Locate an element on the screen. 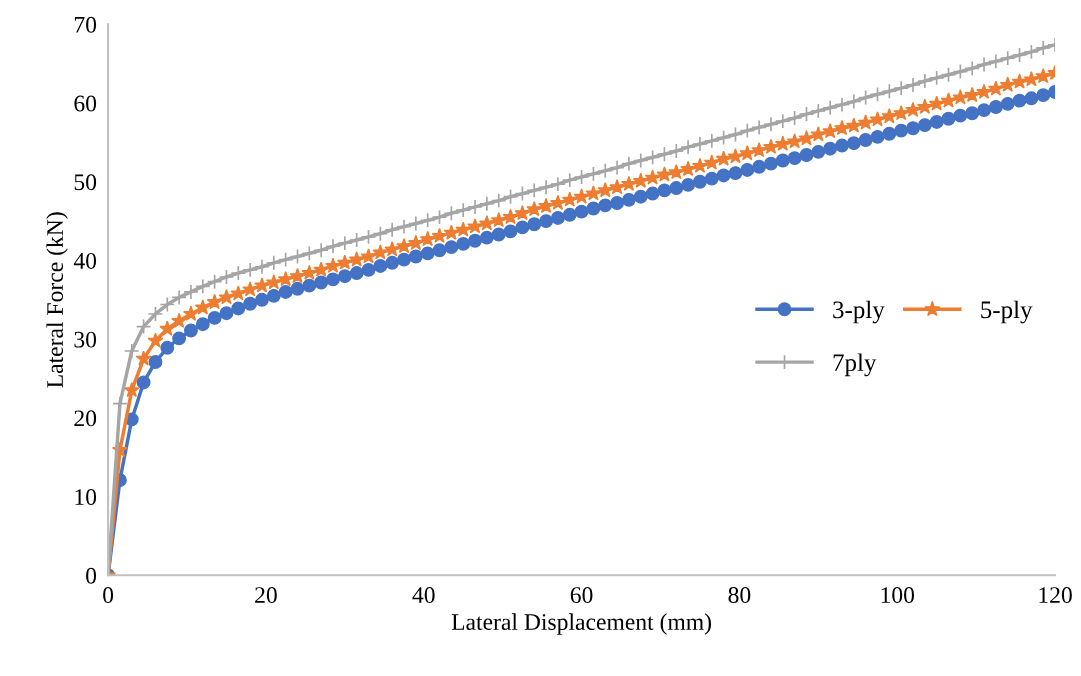 The height and width of the screenshot is (676, 1081). x-tick-label: 120 is located at coordinates (1055, 595).